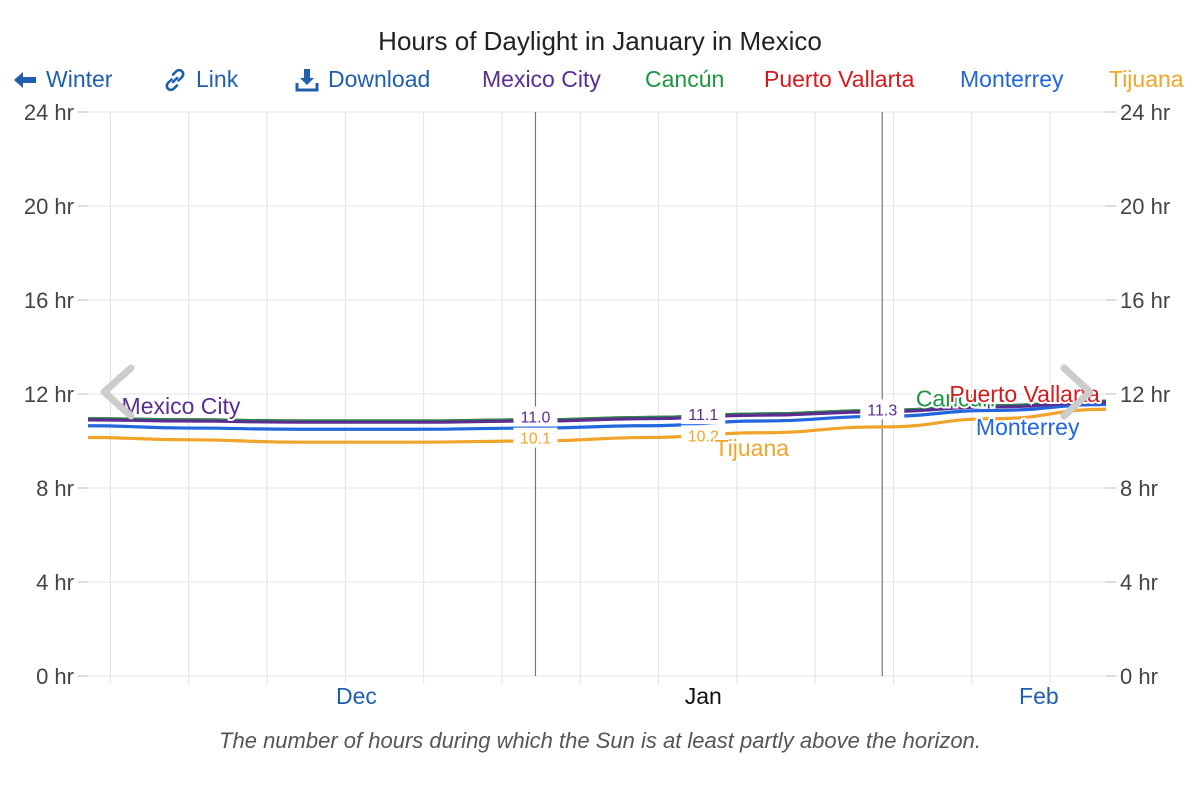 The width and height of the screenshot is (1200, 800). I want to click on data-label: 10.1, so click(535, 439).